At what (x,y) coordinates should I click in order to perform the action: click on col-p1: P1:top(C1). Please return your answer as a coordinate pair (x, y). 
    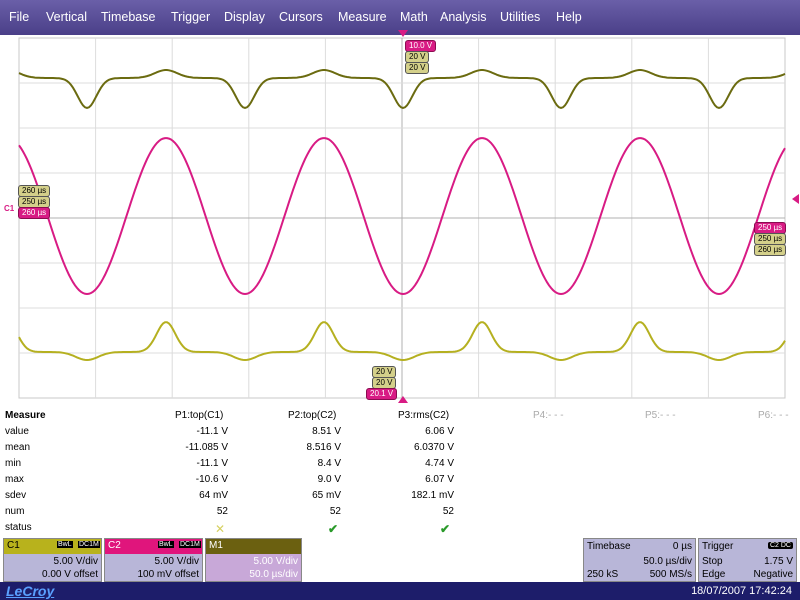
    Looking at the image, I should click on (199, 415).